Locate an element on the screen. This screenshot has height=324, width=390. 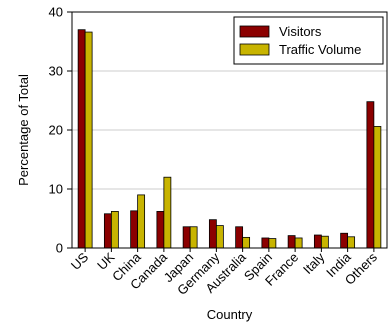
y-tick-label: 0 is located at coordinates (59, 248).